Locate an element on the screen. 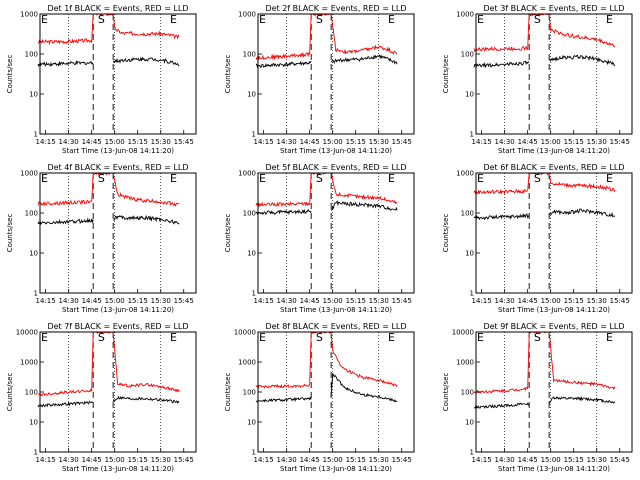 This screenshot has height=480, width=640. panel-title: Det 9f BLACK = Events, RED = LLD is located at coordinates (553, 326).